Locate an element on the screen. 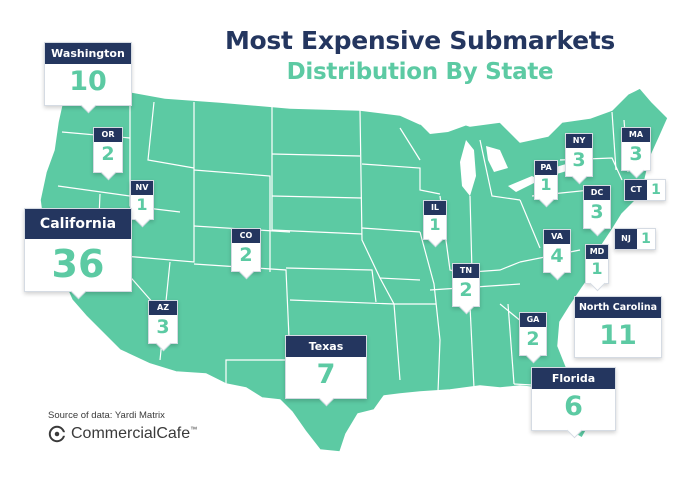 This screenshot has width=696, height=489. state-label-md: MD 1 is located at coordinates (597, 268).